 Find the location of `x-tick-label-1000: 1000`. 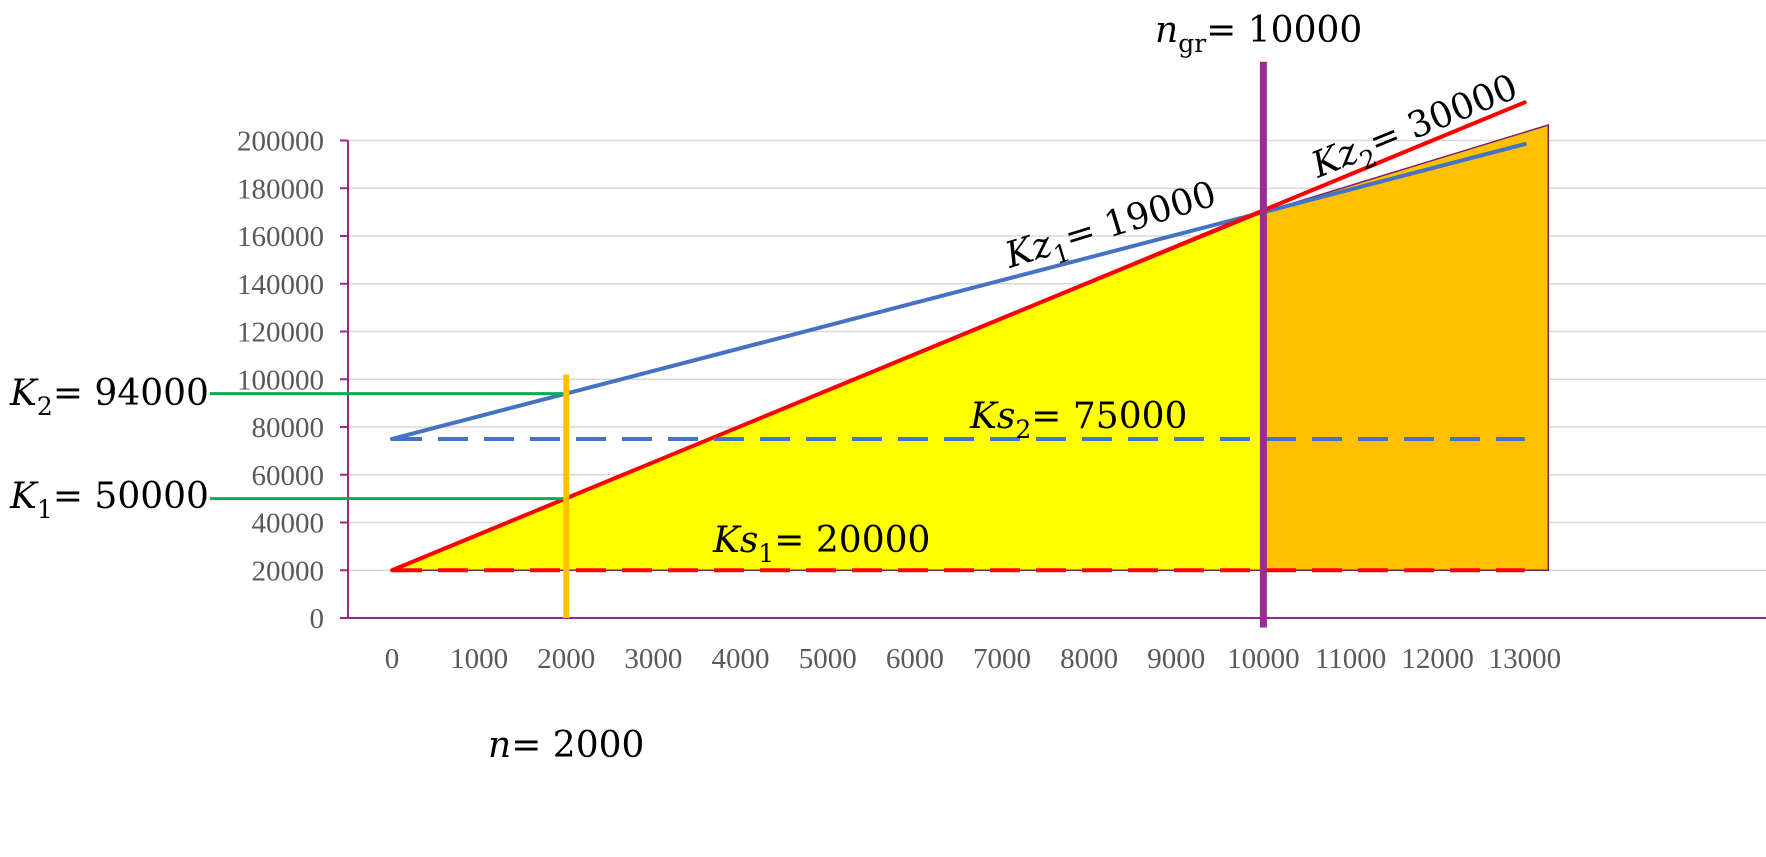

x-tick-label-1000: 1000 is located at coordinates (479, 659).